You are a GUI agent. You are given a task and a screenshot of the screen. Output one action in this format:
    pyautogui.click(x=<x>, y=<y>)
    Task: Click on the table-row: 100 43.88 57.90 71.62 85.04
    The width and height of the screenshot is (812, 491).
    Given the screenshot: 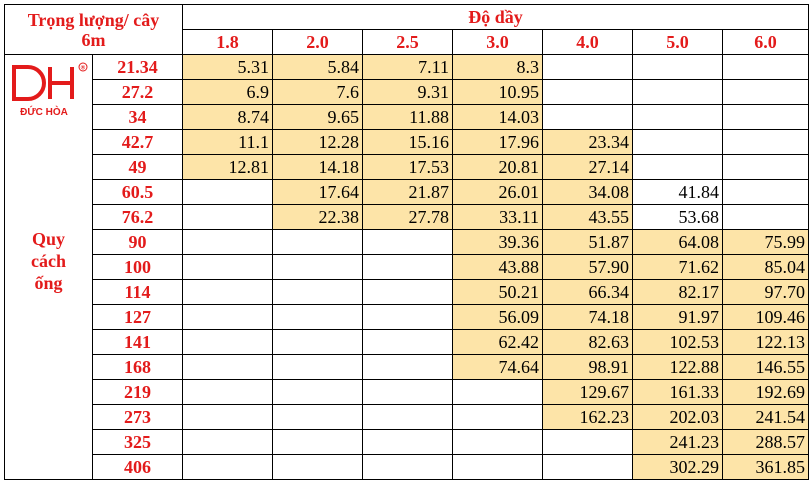 What is the action you would take?
    pyautogui.click(x=407, y=267)
    